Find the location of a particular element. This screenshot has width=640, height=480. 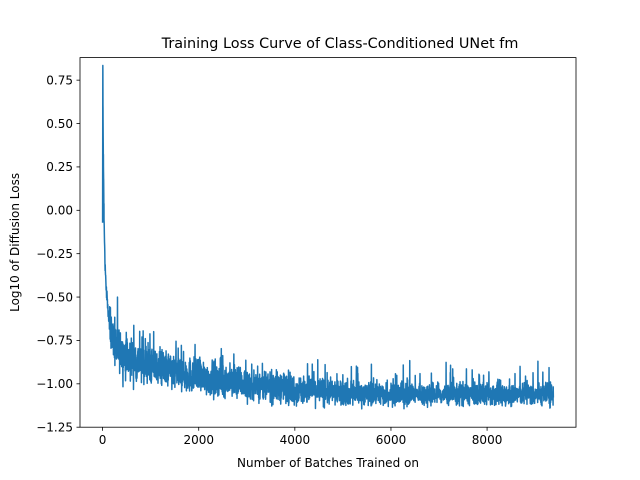

x-tick-label: 8000 is located at coordinates (487, 440).